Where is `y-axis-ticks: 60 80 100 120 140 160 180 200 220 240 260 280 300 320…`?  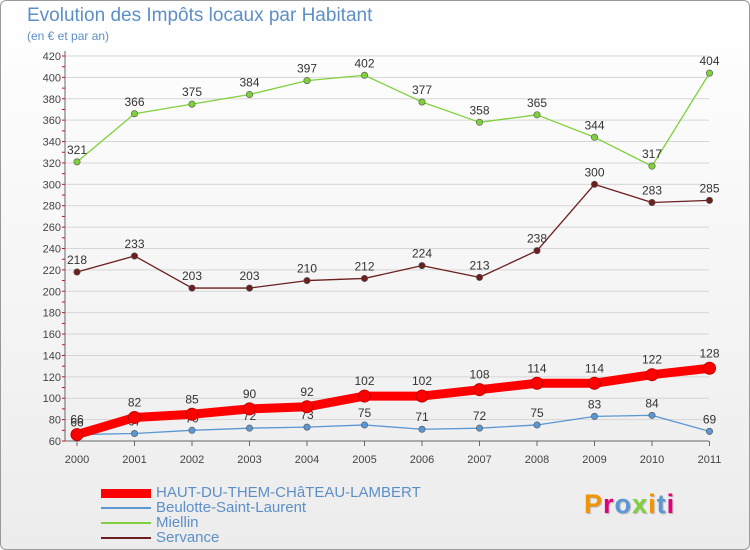 y-axis-ticks: 60 80 100 120 140 160 180 200 220 240 260 280 300 320… is located at coordinates (52, 249).